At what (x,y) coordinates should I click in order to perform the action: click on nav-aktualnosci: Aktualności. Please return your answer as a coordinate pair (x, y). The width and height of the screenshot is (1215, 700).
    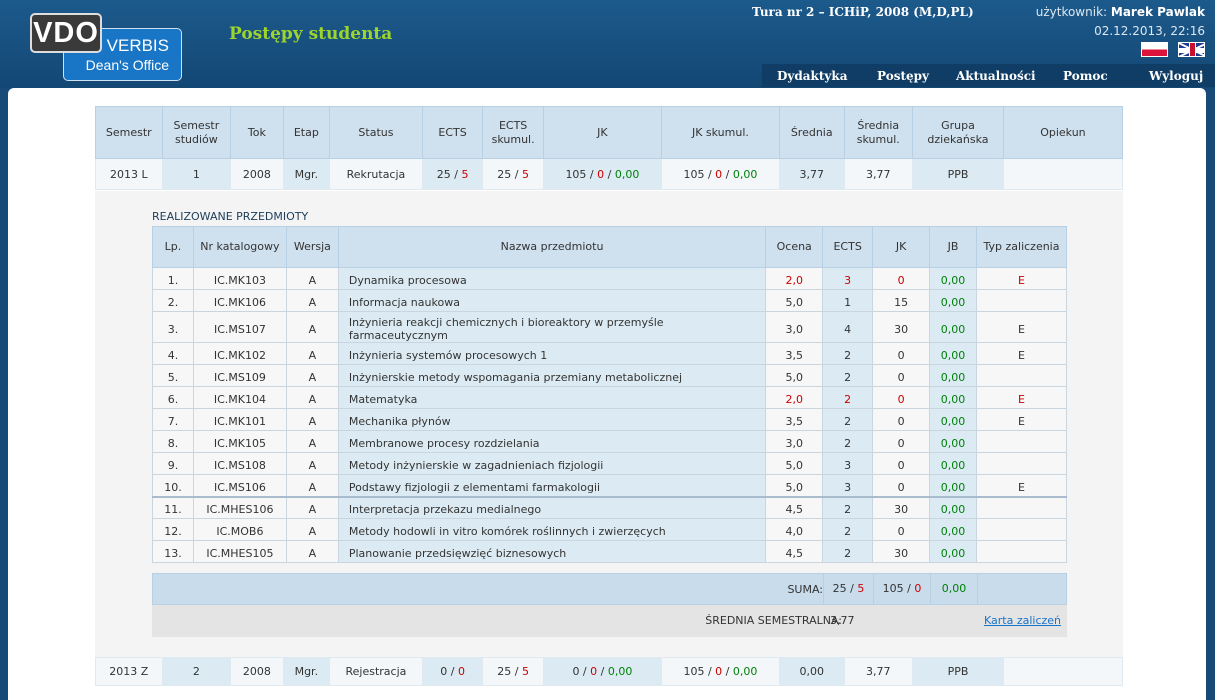
    Looking at the image, I should click on (996, 75).